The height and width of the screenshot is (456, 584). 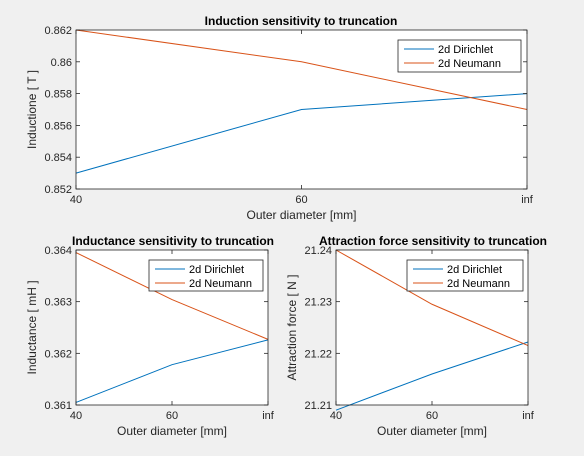 What do you see at coordinates (173, 241) in the screenshot?
I see `chart-title: Inductance sensitivity to truncation` at bounding box center [173, 241].